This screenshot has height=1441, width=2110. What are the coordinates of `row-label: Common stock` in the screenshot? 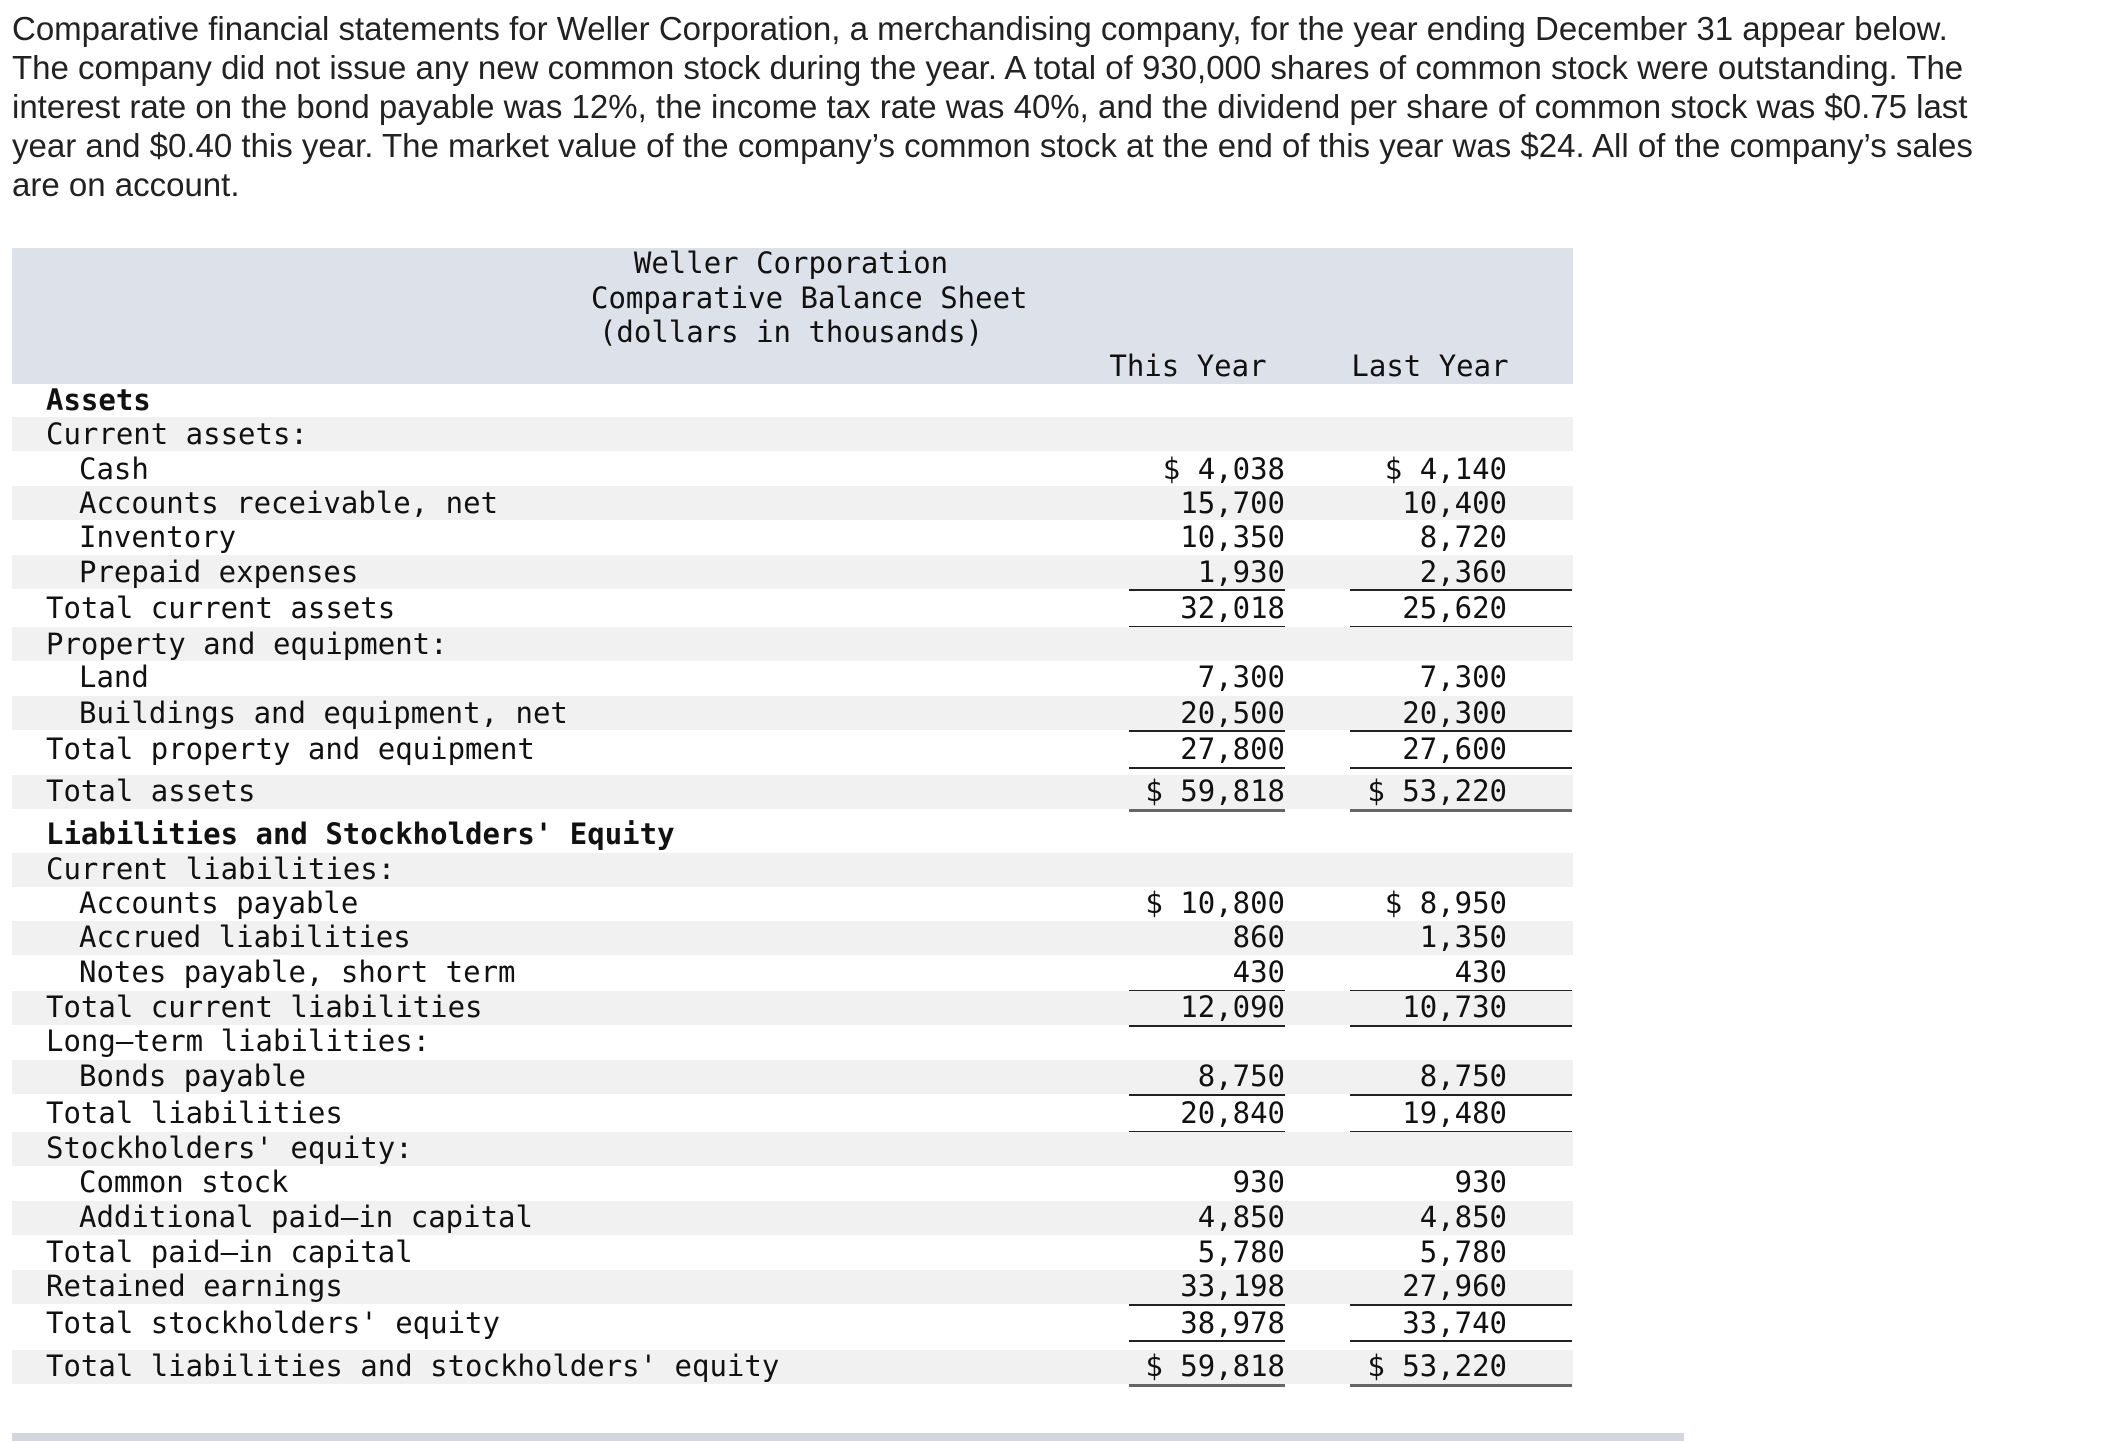 It's located at (184, 1182).